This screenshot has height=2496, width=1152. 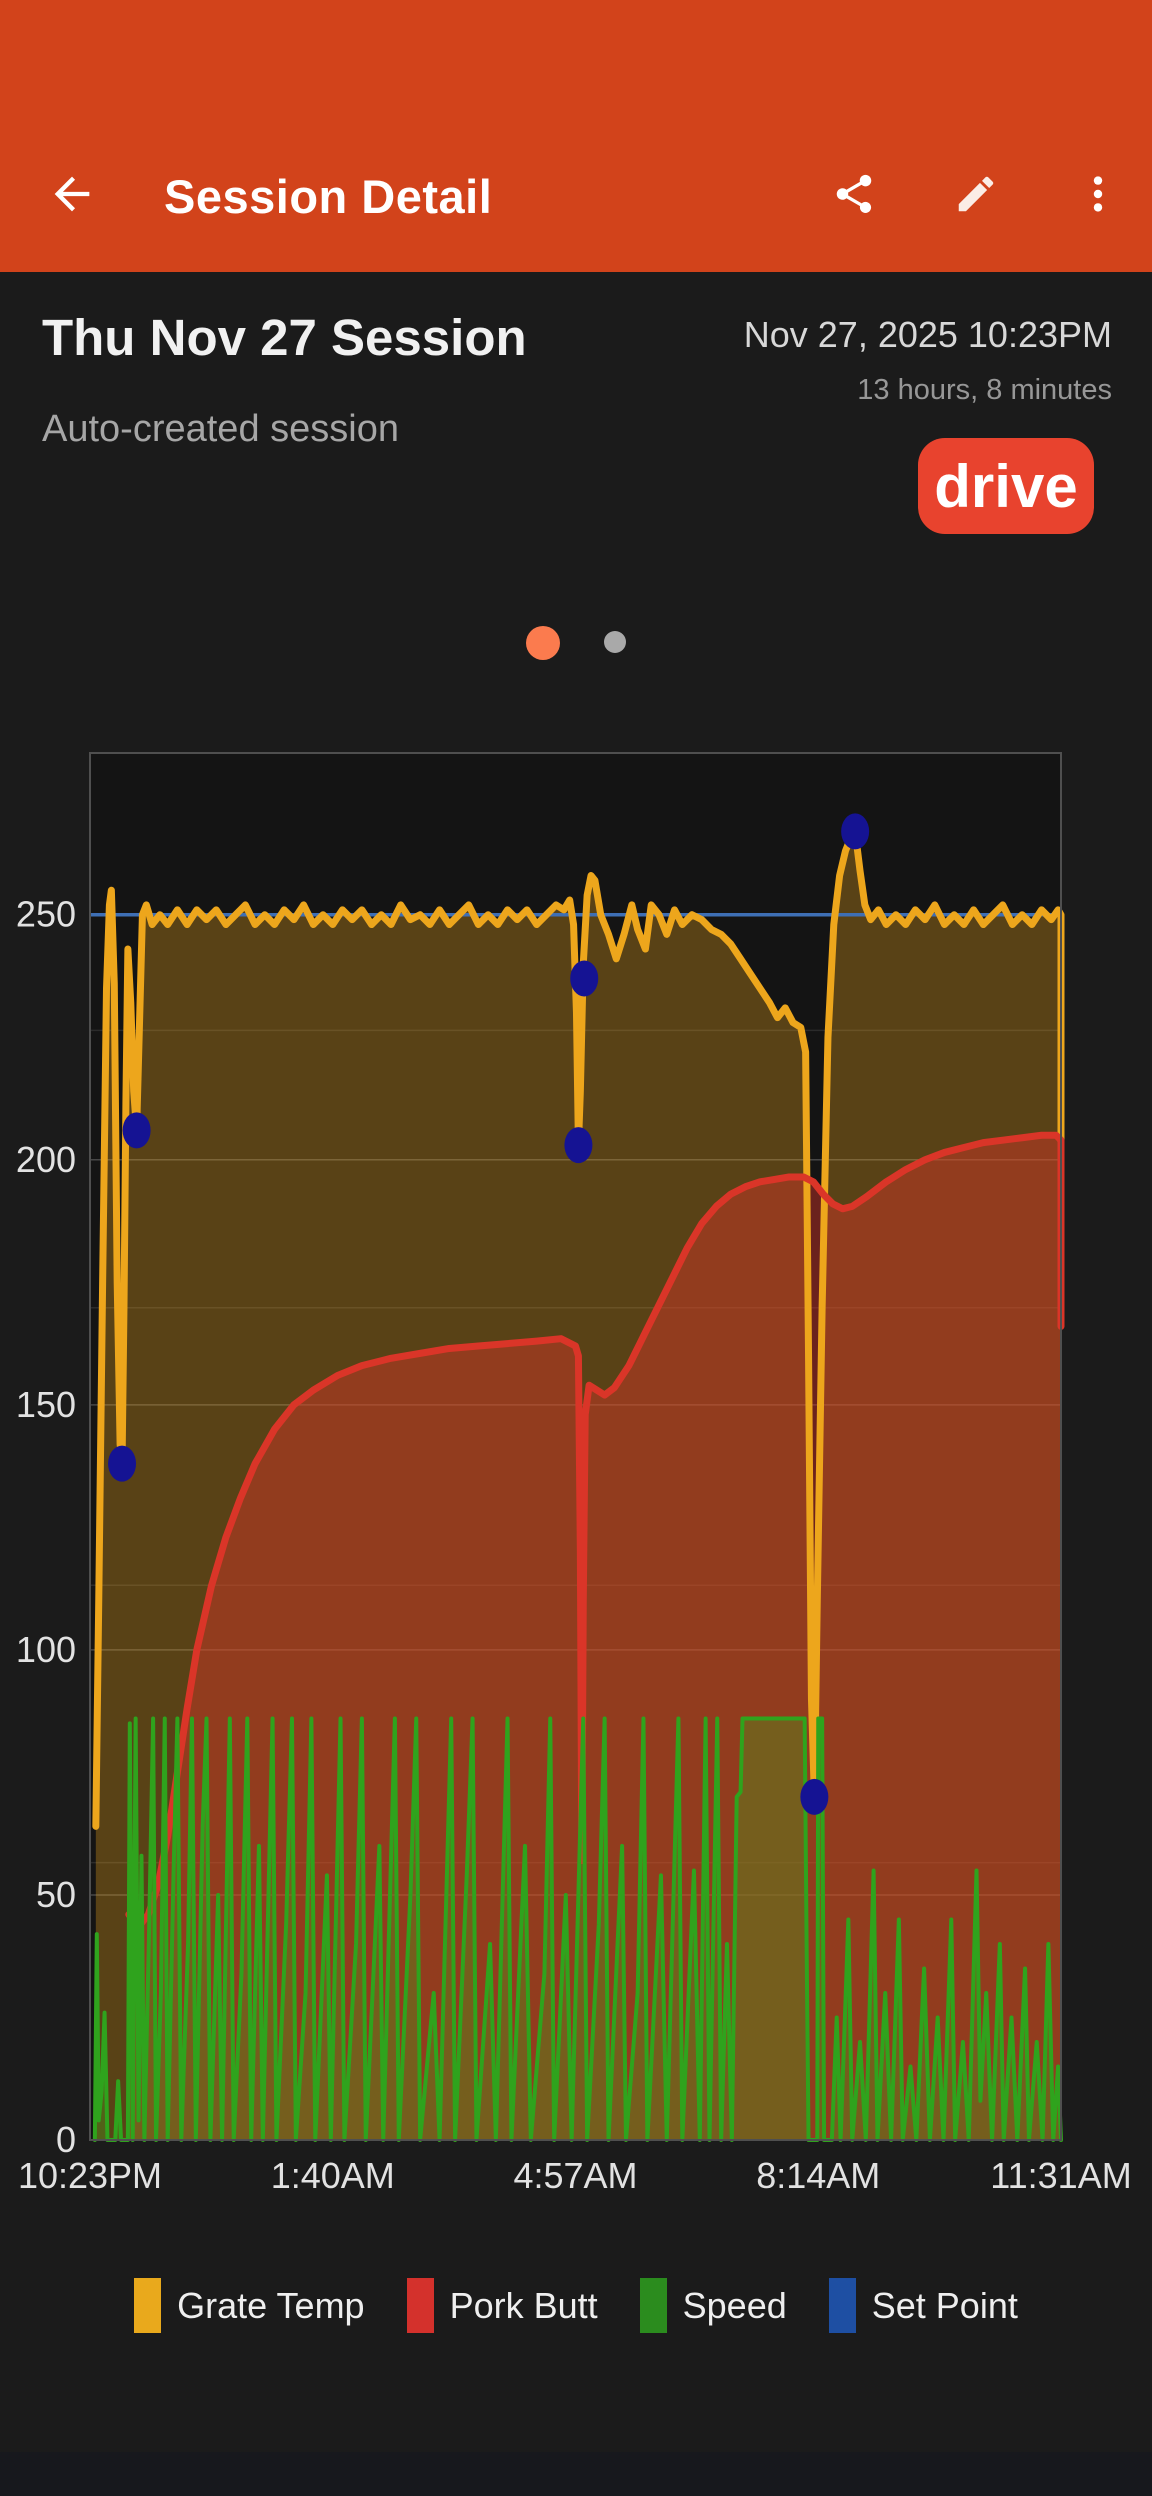 I want to click on page-title: Session Detail, so click(x=328, y=196).